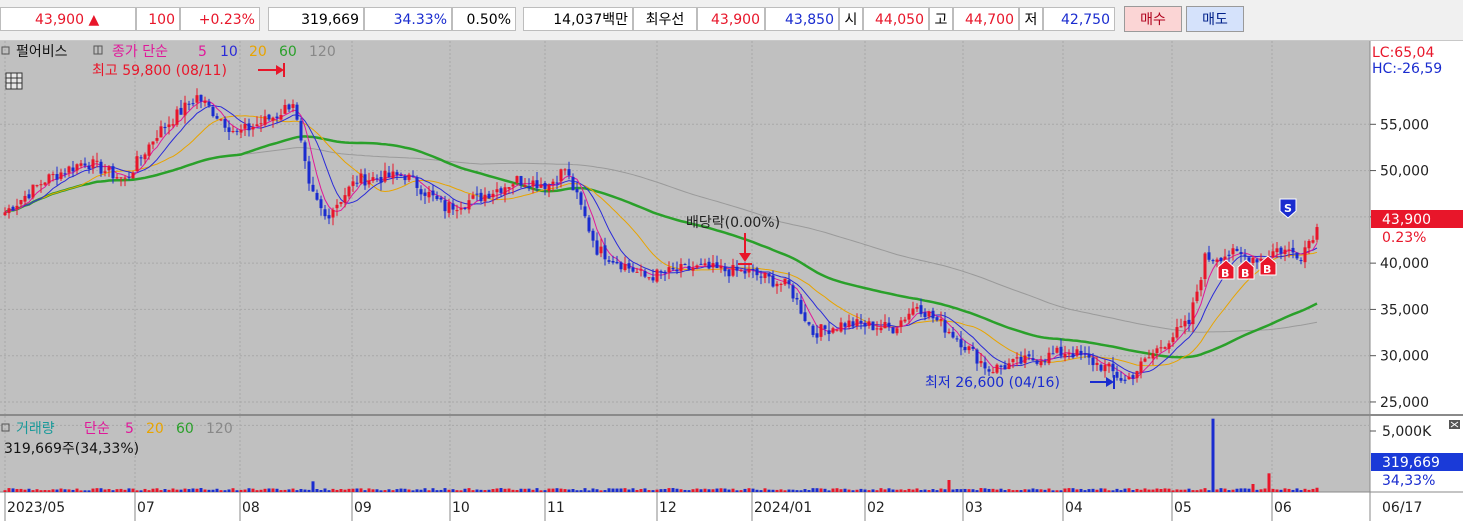  I want to click on grid-table-icon, so click(14, 81).